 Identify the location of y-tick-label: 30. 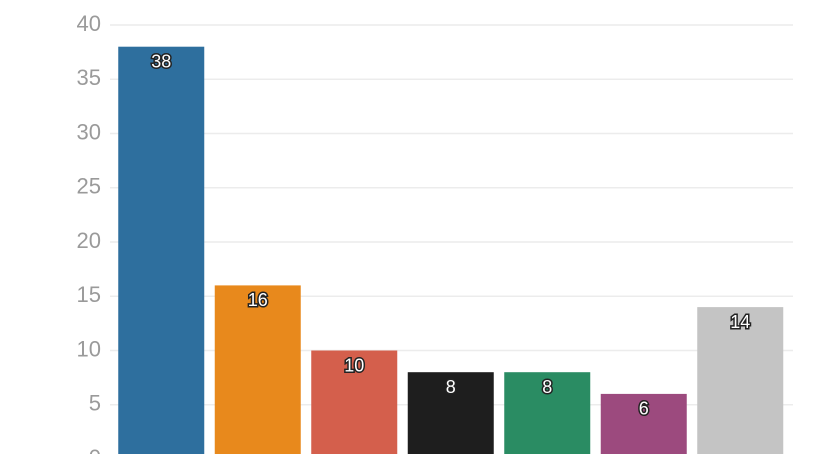
(89, 131).